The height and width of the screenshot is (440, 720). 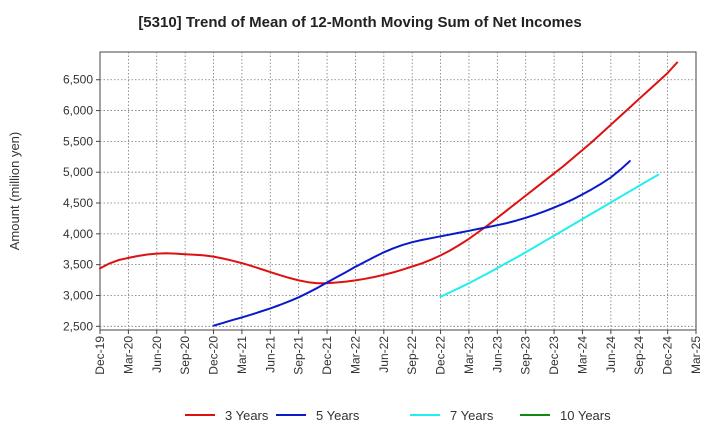 I want to click on x-tick-label: Sep-23, so click(x=526, y=355).